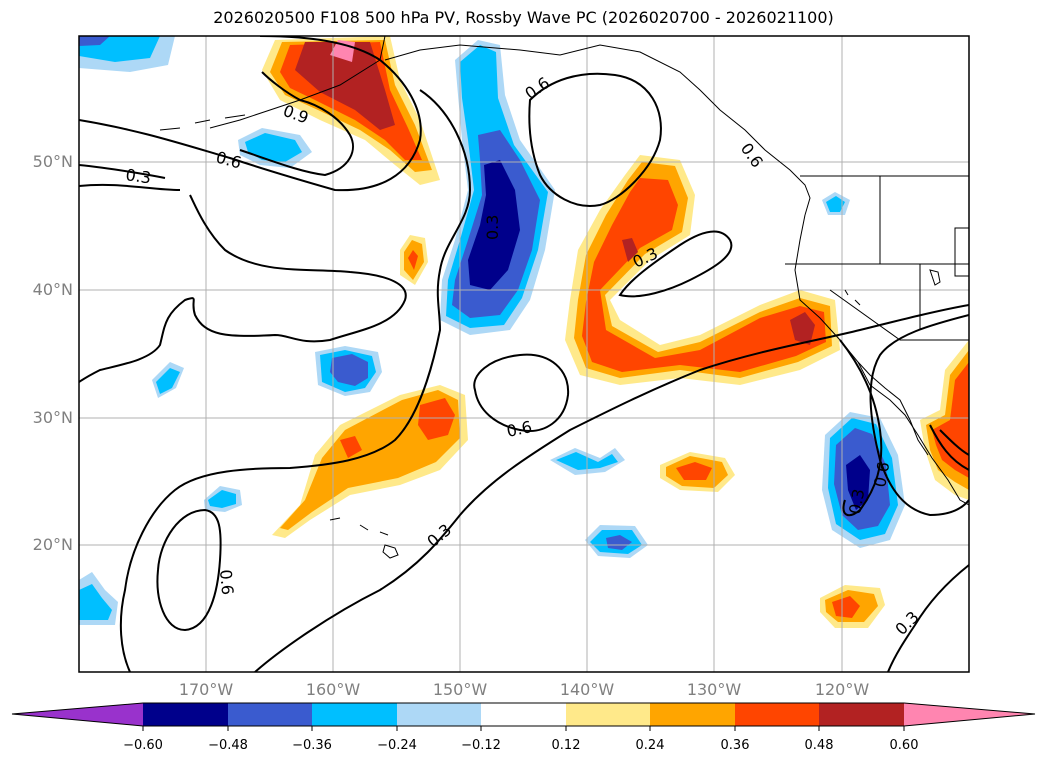 The height and width of the screenshot is (765, 1047). What do you see at coordinates (296, 124) in the screenshot?
I see `contour-0.9` at bounding box center [296, 124].